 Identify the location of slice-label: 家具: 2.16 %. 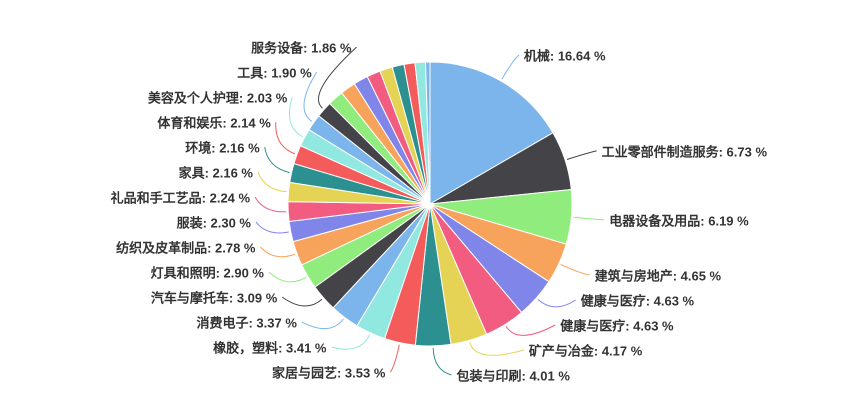
(216, 173).